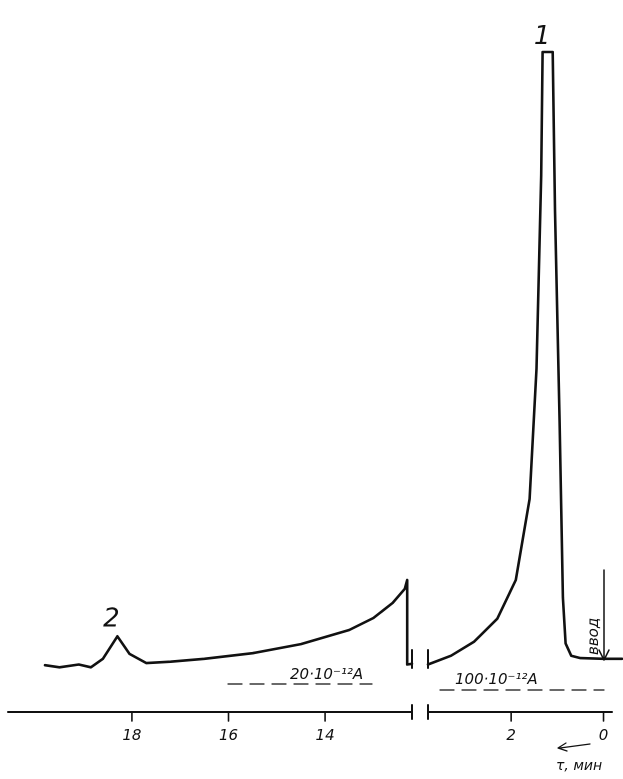 The height and width of the screenshot is (779, 623). What do you see at coordinates (111, 618) in the screenshot?
I see `peak-2-label: 2` at bounding box center [111, 618].